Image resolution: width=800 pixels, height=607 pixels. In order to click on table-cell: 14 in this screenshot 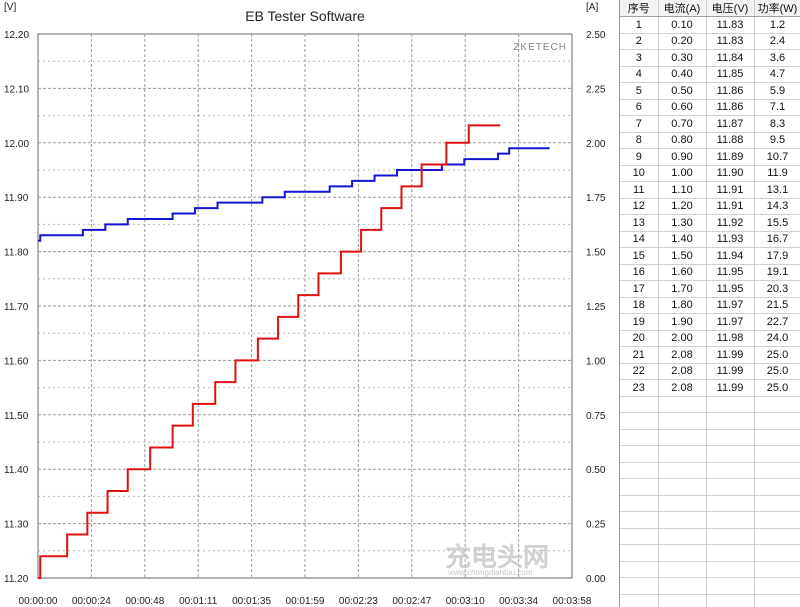, I will do `click(639, 239)`.